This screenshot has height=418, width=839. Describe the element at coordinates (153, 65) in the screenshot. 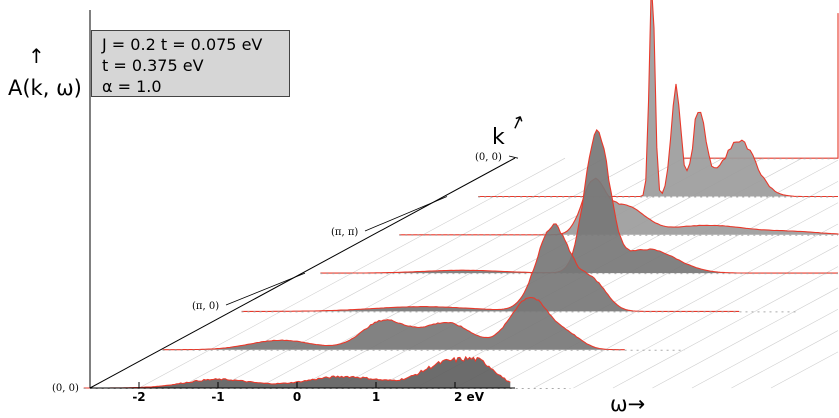

I see `param-line-2: t = 0.375 eV` at that location.